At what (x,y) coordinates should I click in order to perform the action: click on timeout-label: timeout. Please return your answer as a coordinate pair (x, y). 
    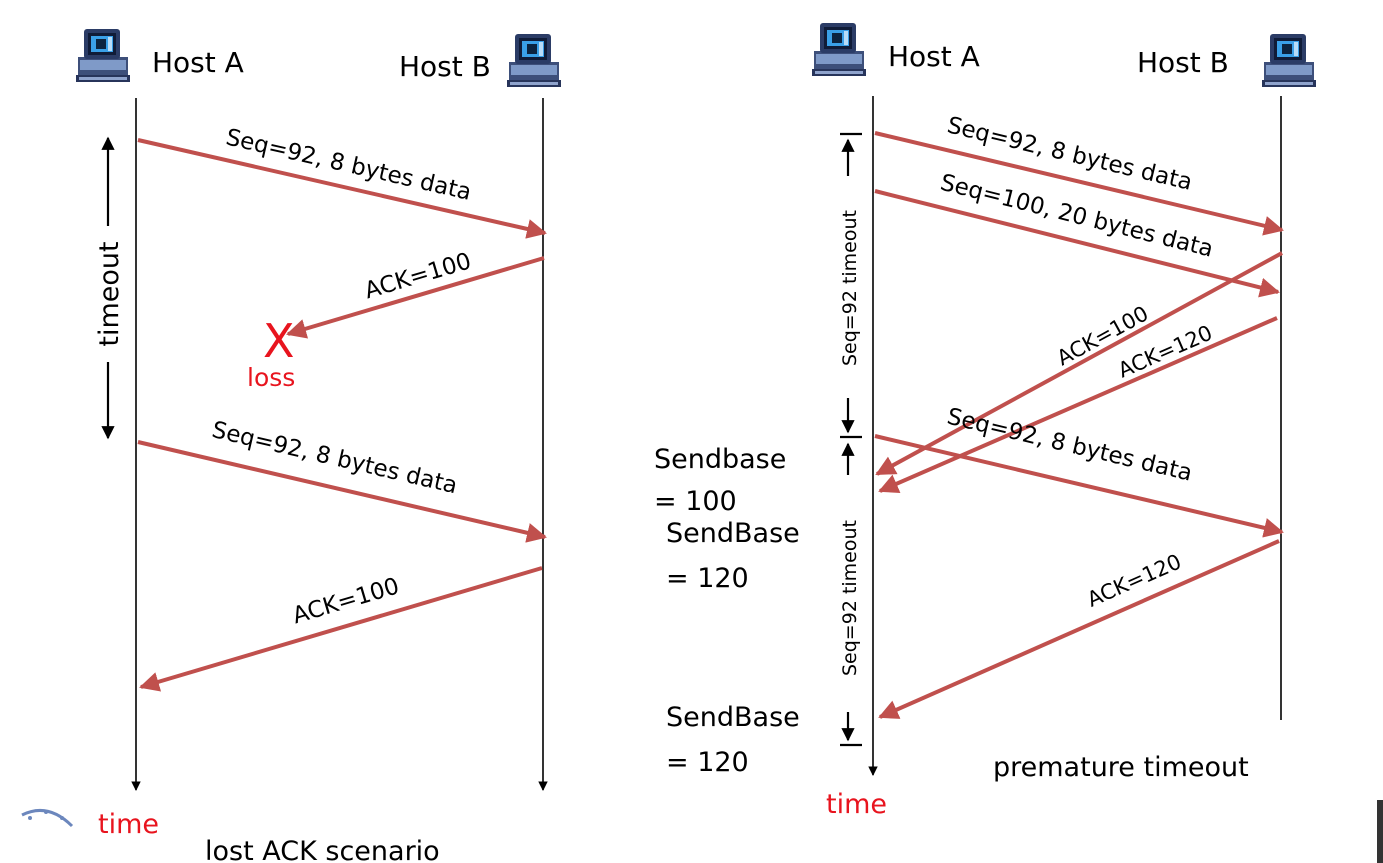
    Looking at the image, I should click on (109, 293).